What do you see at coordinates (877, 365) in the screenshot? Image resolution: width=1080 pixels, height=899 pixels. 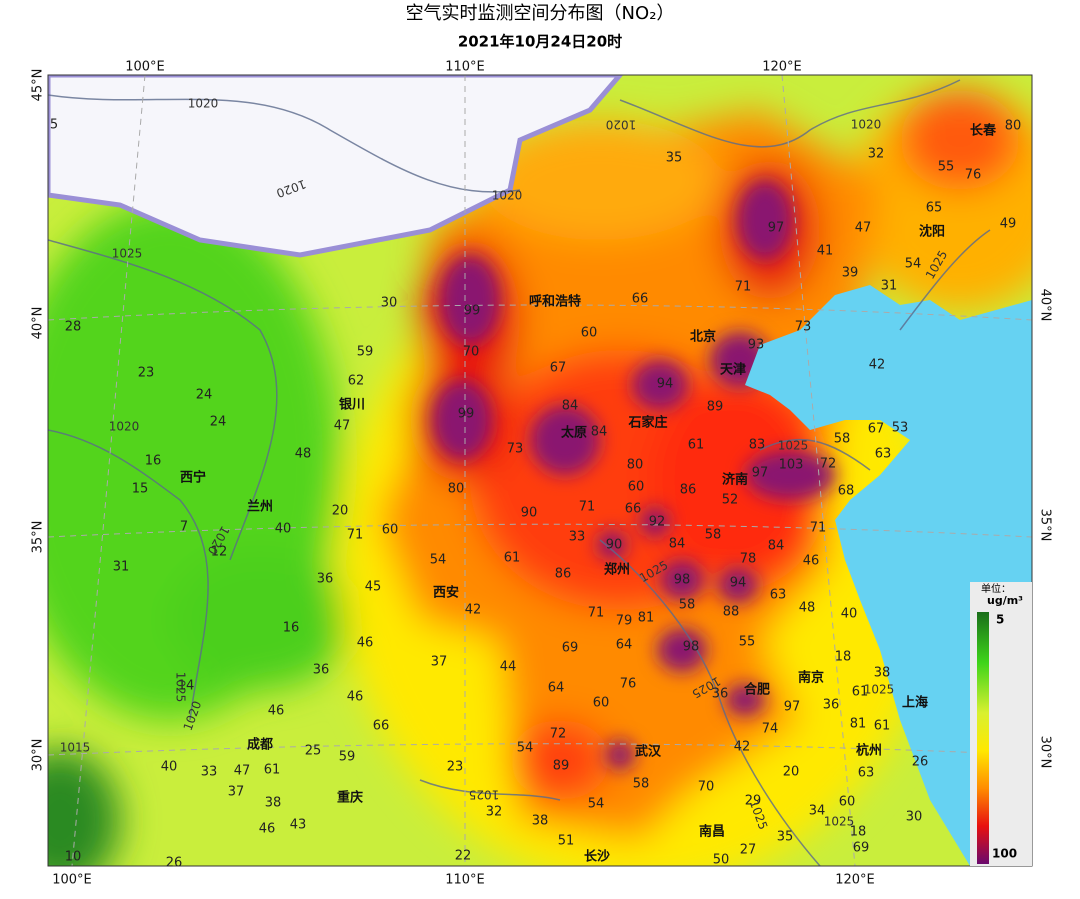 I see `station-value: 42` at bounding box center [877, 365].